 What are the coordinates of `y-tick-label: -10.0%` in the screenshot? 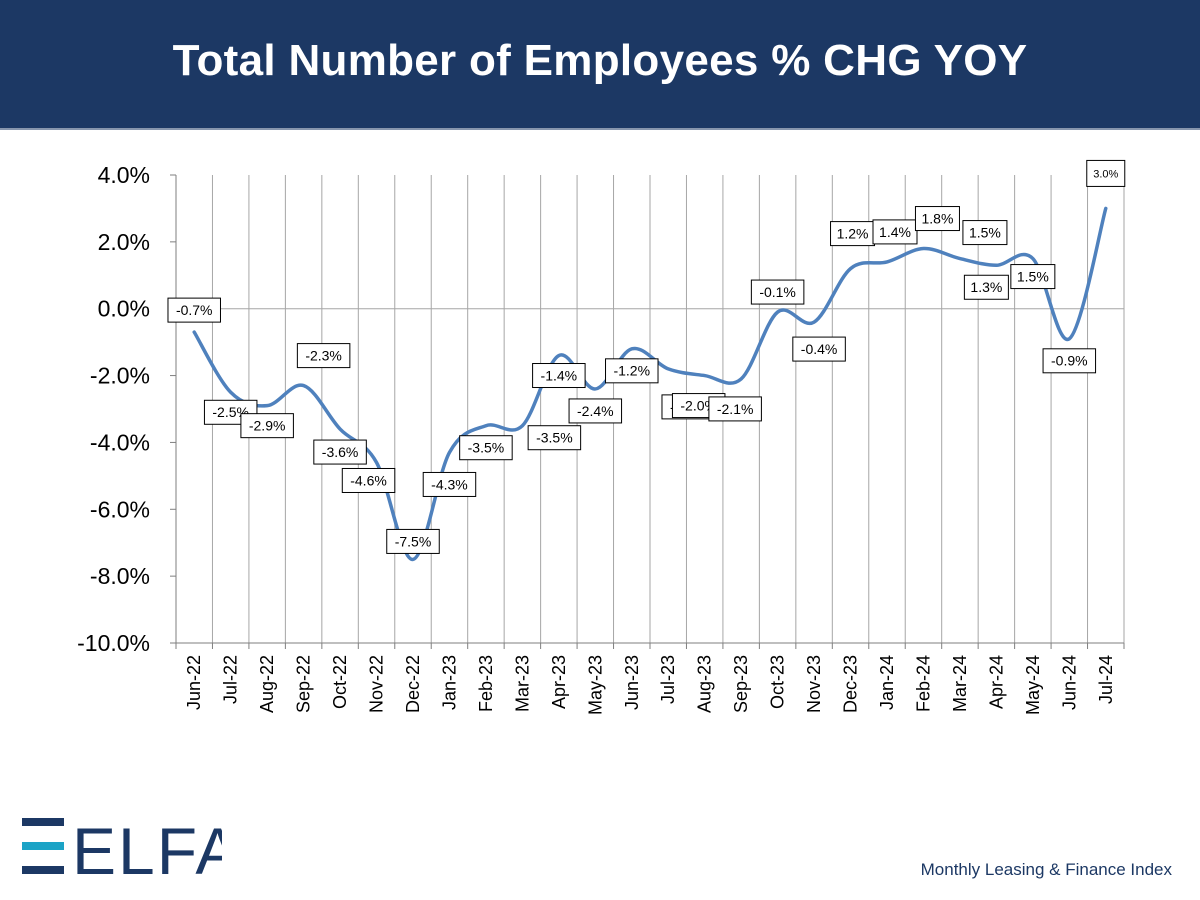 It's located at (113, 643).